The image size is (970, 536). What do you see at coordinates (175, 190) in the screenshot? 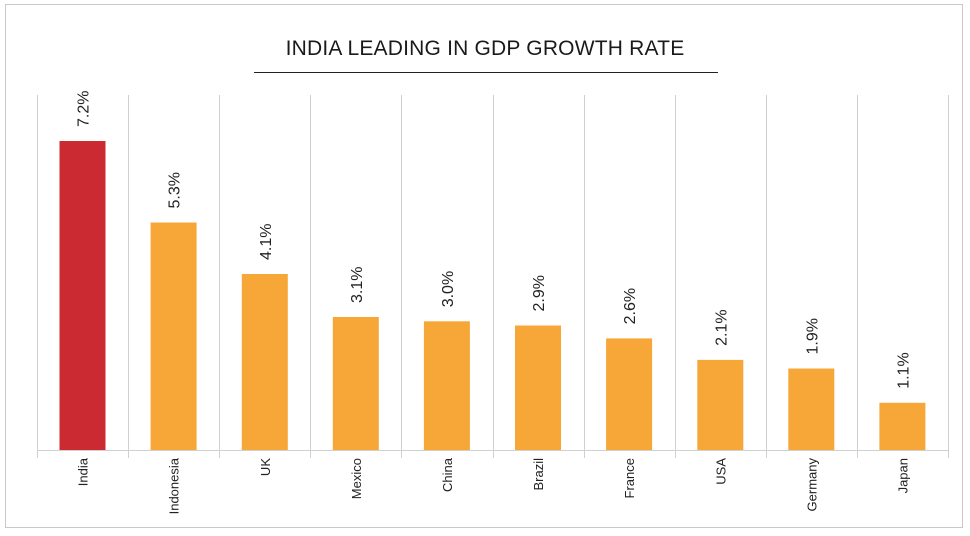
I see `value-label: 5.3%` at bounding box center [175, 190].